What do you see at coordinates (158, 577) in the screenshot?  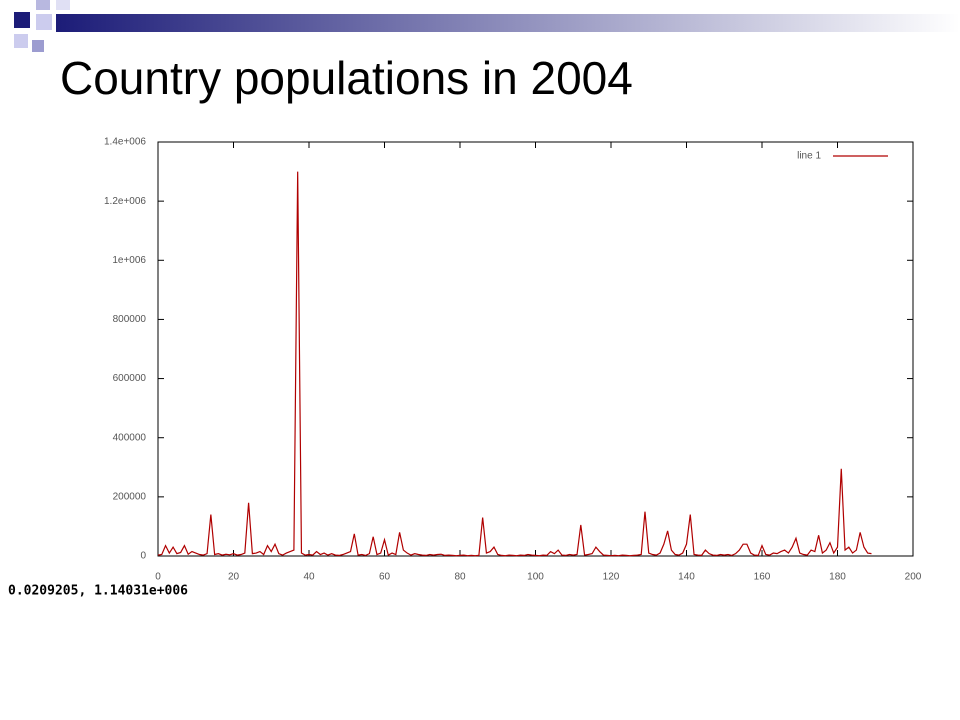 I see `x-tick-label: 0` at bounding box center [158, 577].